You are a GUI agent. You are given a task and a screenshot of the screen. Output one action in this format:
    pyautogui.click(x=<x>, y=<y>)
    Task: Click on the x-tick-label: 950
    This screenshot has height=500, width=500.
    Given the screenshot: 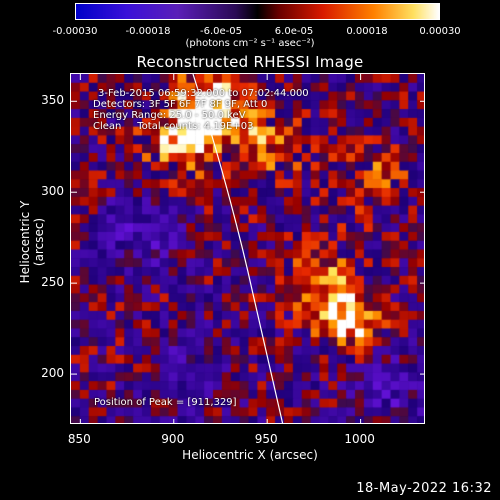 What is the action you would take?
    pyautogui.click(x=266, y=439)
    